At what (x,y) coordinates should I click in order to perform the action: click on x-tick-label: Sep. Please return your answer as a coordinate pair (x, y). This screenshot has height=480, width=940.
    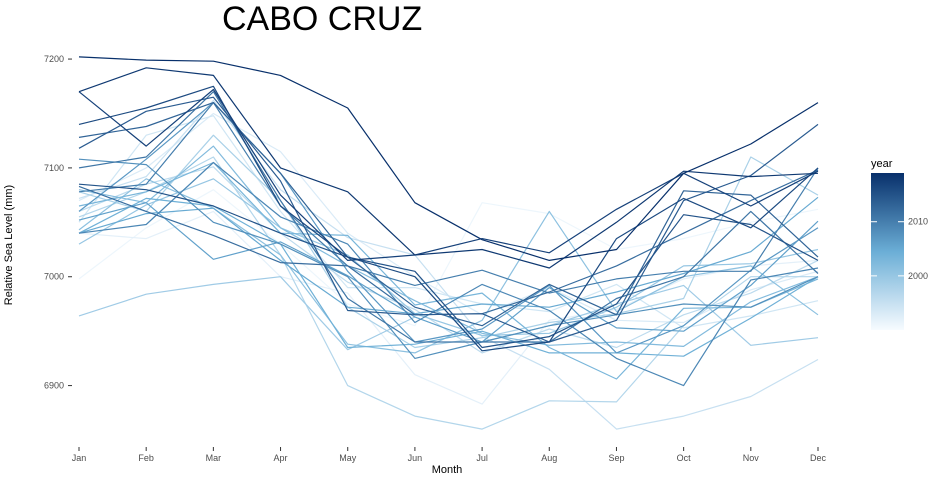
    Looking at the image, I should click on (616, 458).